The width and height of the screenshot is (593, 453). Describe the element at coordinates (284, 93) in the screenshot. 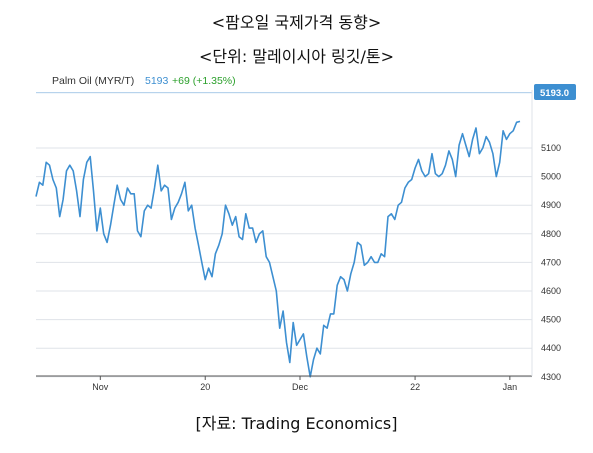

I see `last-value-line` at that location.